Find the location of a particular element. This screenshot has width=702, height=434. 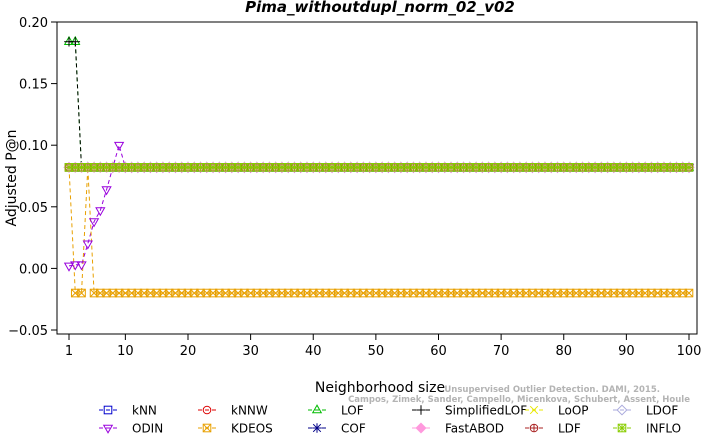

legend-item-simplifiedlof: SimplifiedLOF is located at coordinates (469, 411).